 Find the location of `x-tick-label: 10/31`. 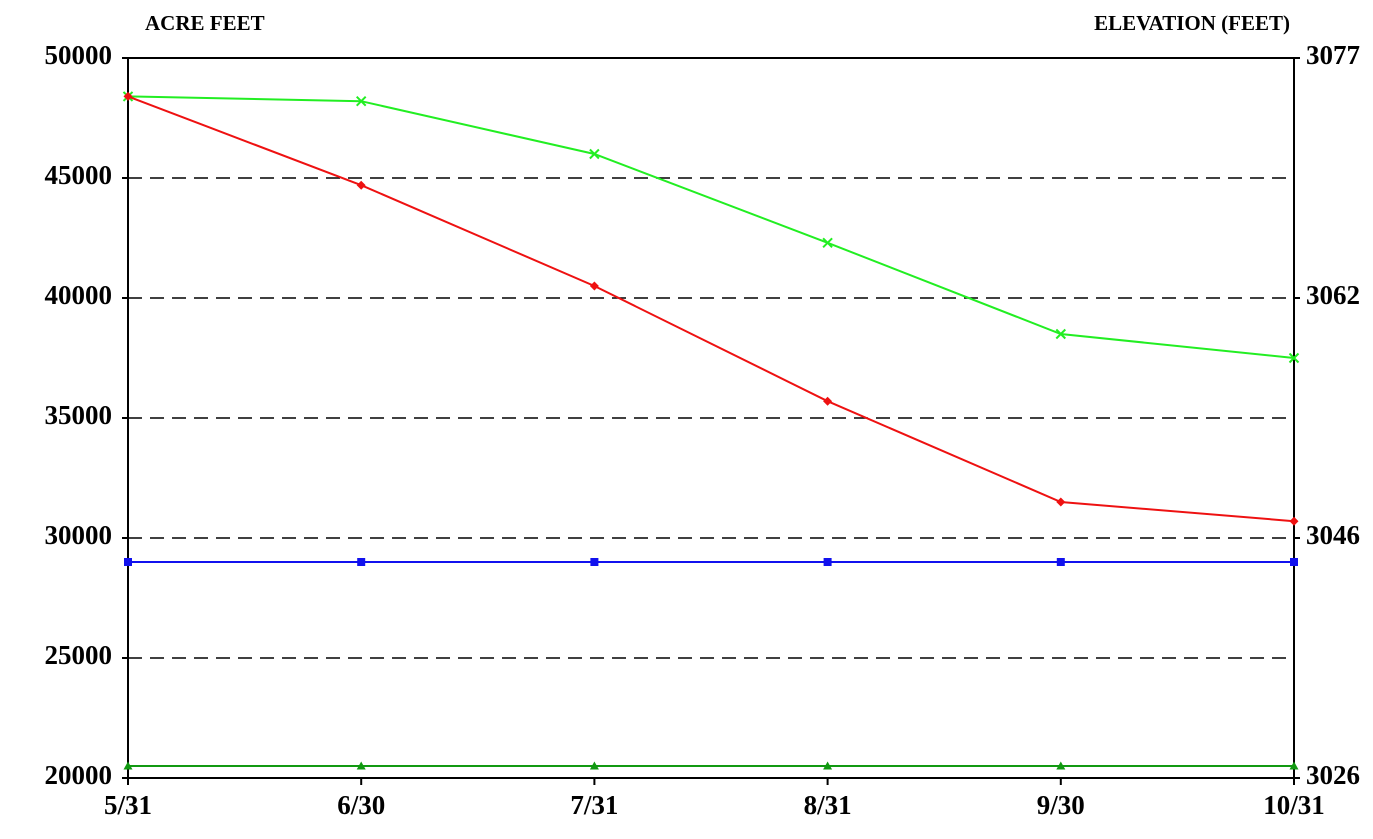

x-tick-label: 10/31 is located at coordinates (1294, 805).